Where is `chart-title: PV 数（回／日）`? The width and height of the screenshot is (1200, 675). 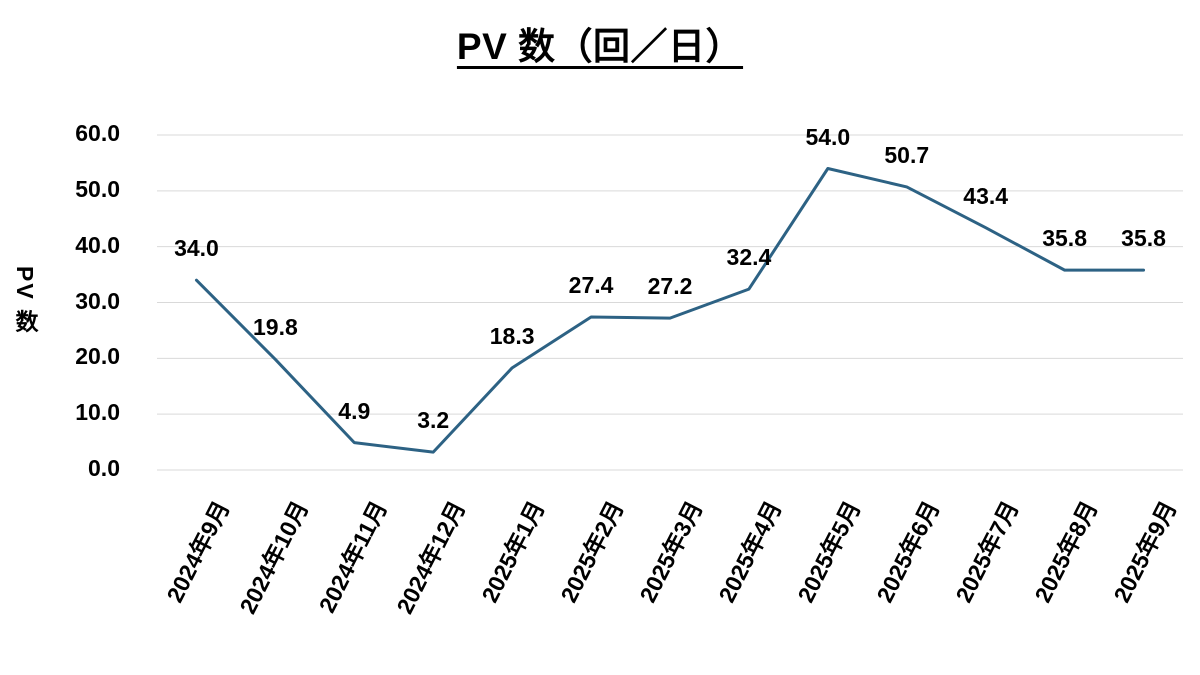 chart-title: PV 数（回／日） is located at coordinates (600, 46).